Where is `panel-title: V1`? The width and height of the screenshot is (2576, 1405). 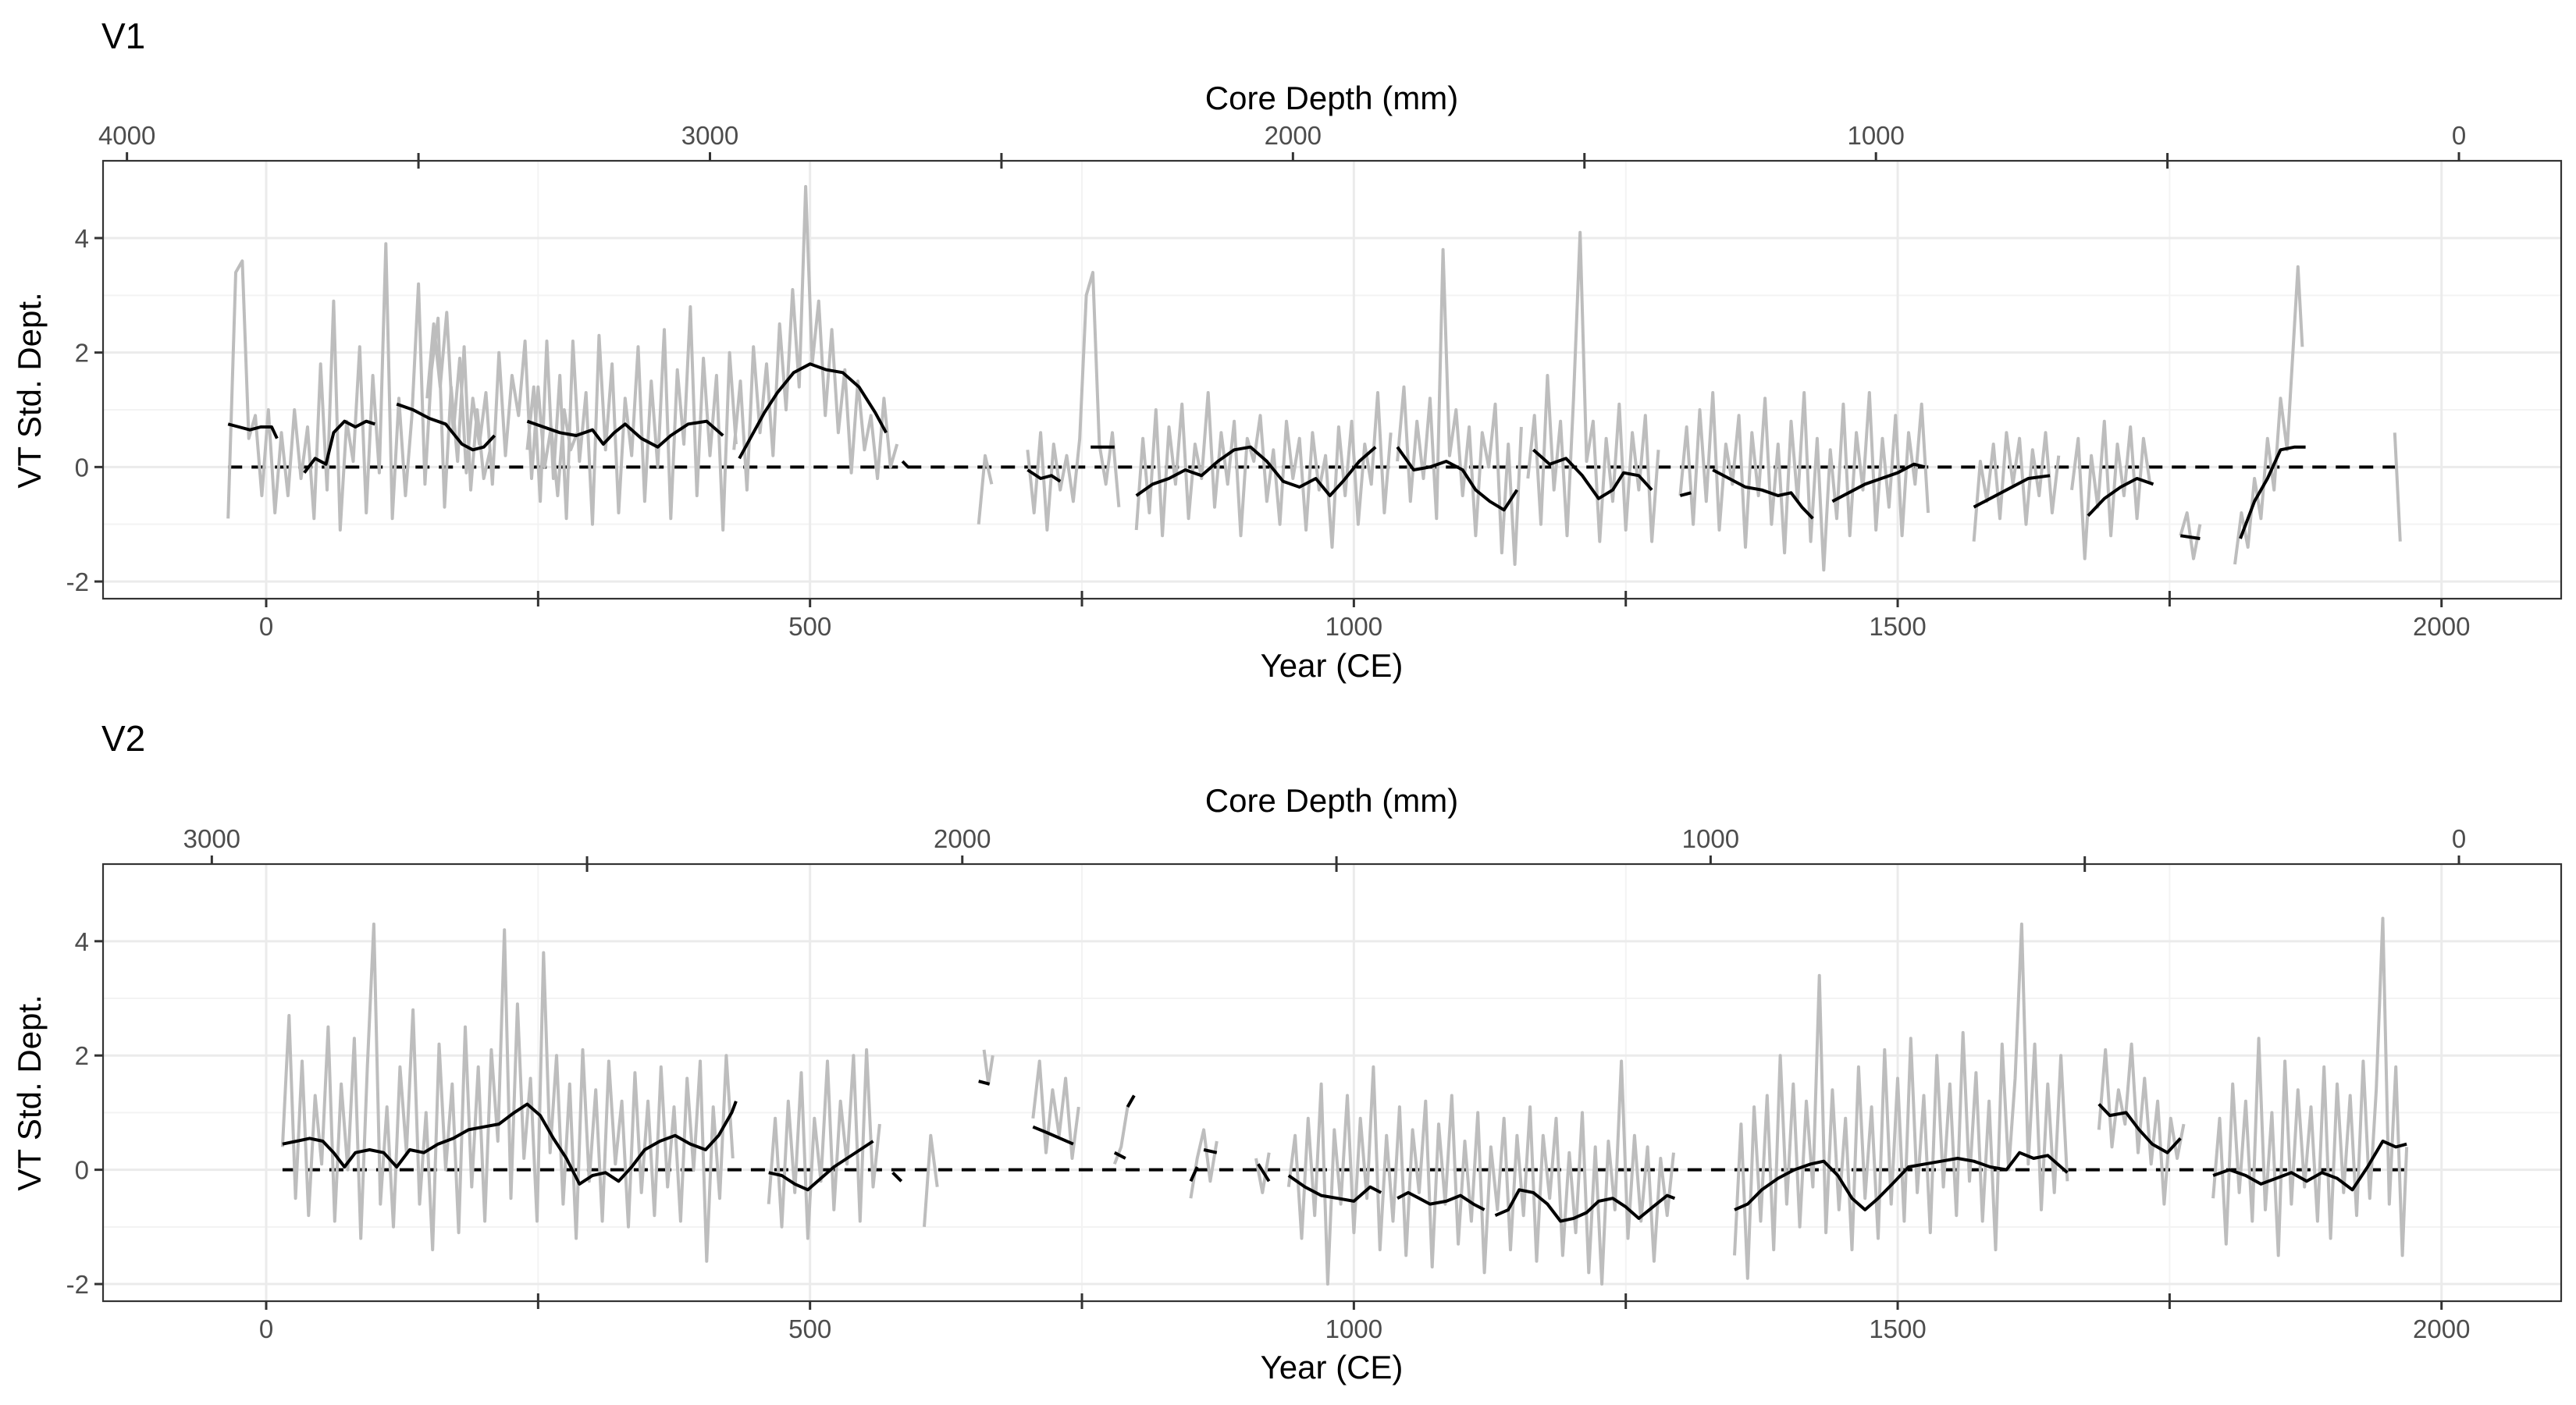
panel-title: V1 is located at coordinates (123, 36).